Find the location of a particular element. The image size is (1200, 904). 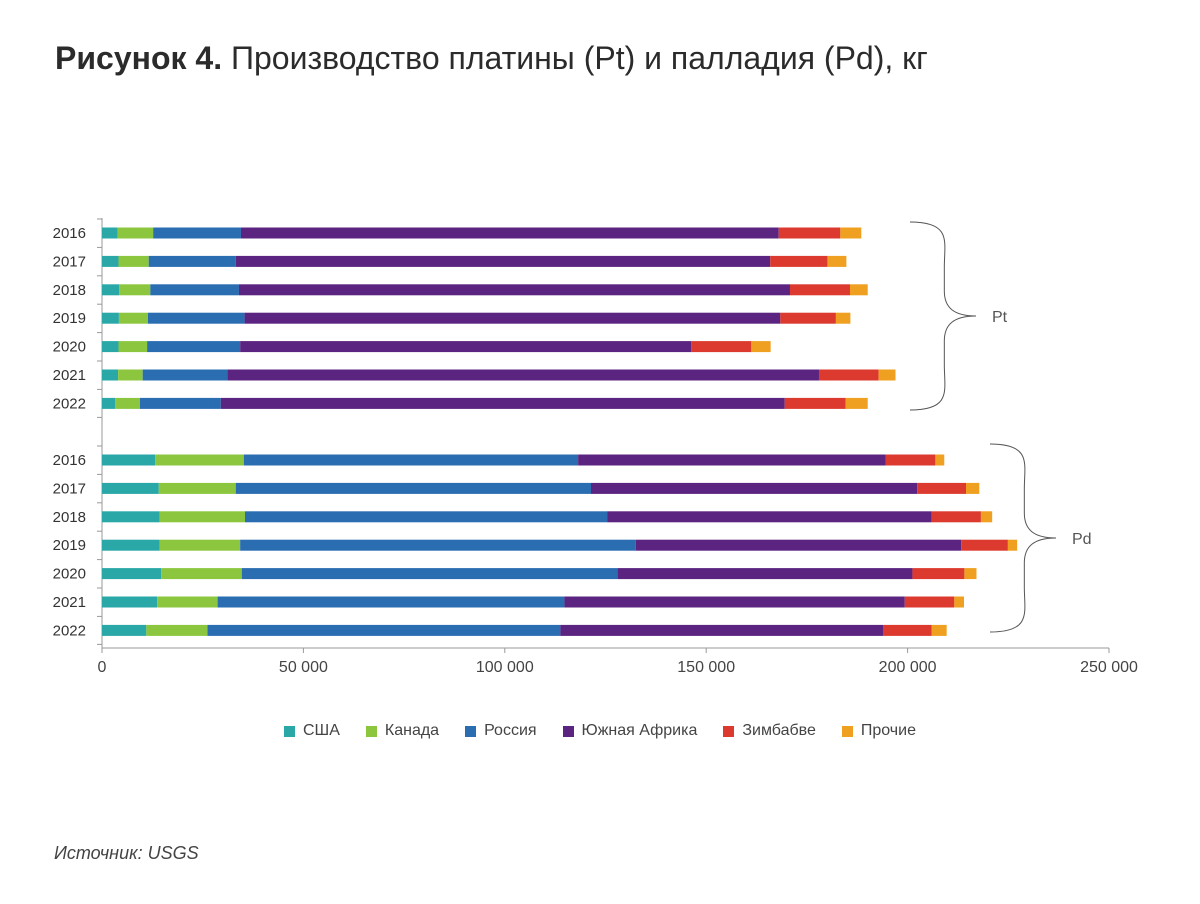

x-tick-label: 0 is located at coordinates (102, 667).